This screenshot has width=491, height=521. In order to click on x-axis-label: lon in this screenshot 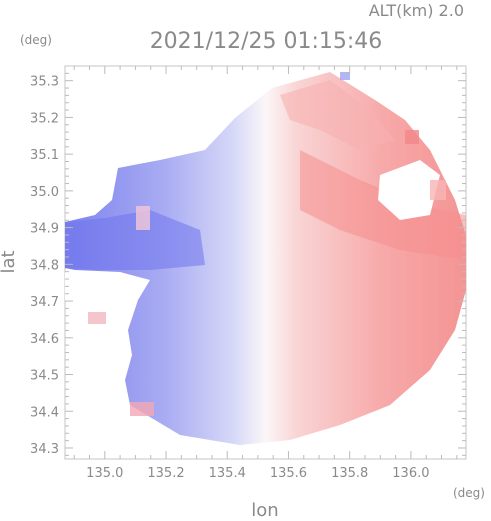, I will do `click(264, 510)`.